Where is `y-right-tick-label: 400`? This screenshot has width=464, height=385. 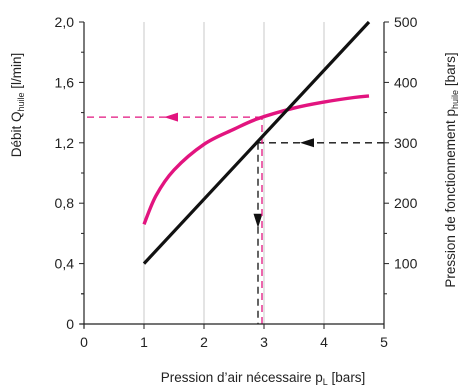 y-right-tick-label: 400 is located at coordinates (406, 82).